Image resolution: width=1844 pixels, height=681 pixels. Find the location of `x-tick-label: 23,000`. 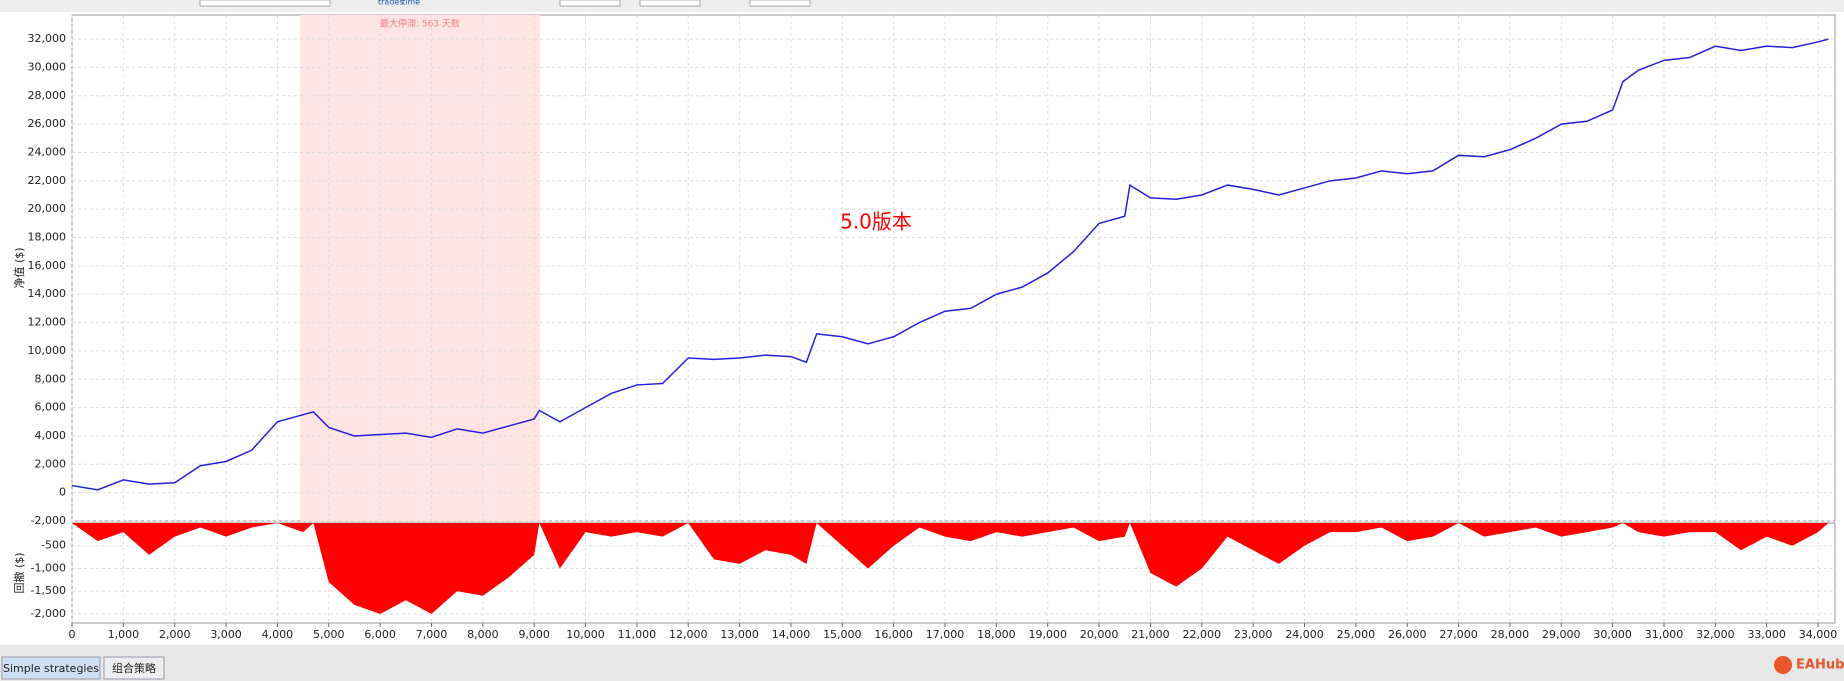

x-tick-label: 23,000 is located at coordinates (1253, 634).